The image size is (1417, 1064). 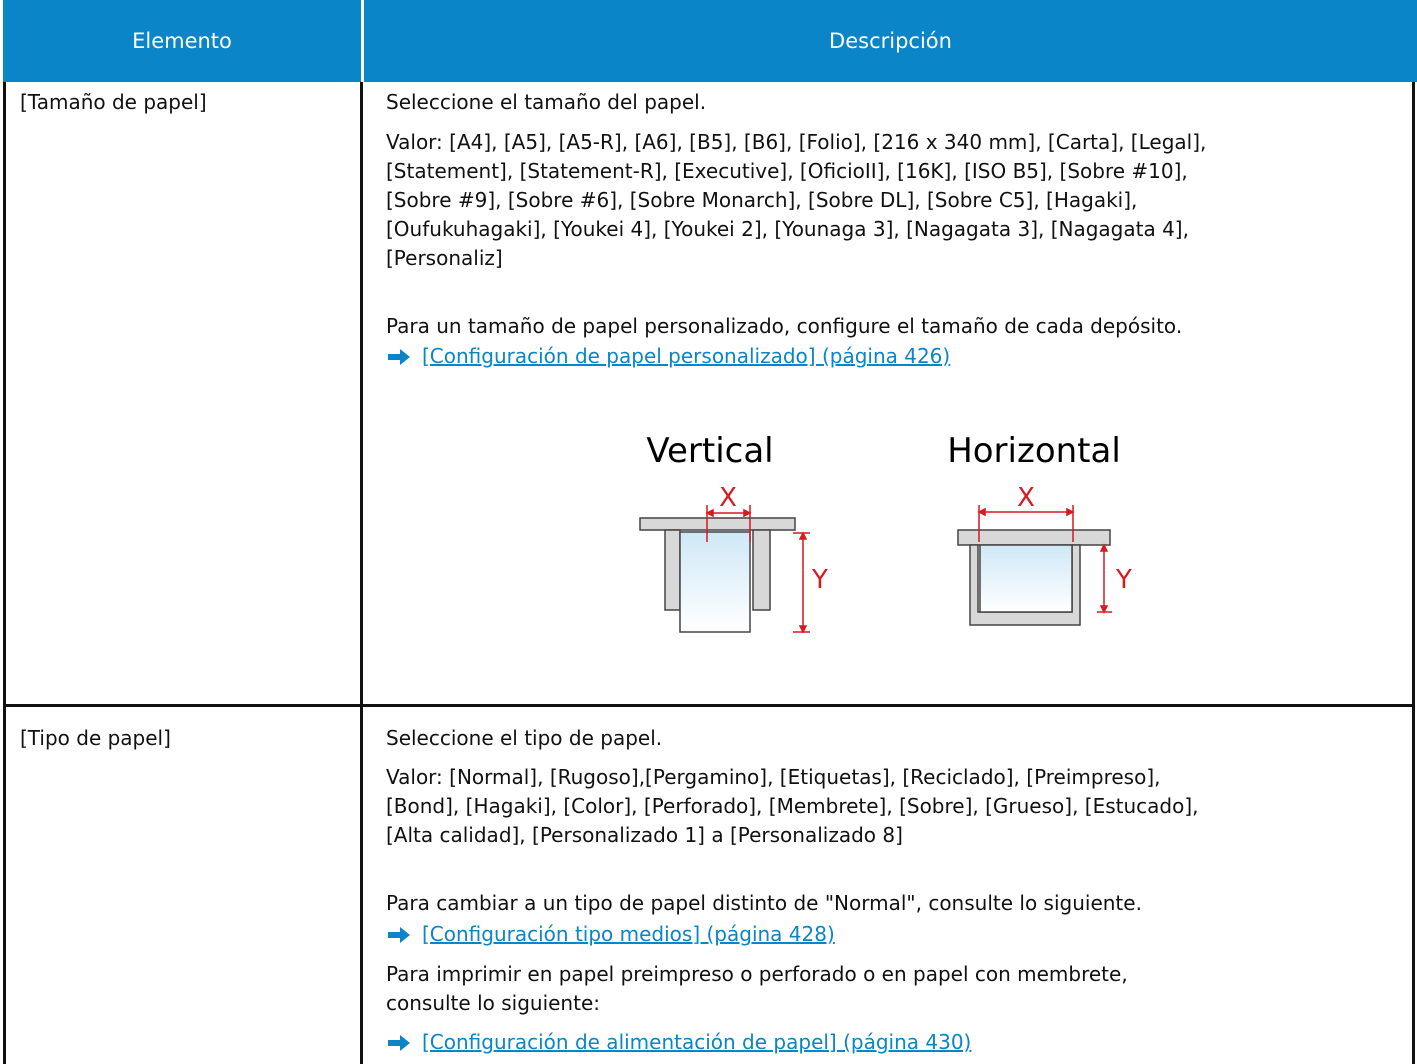 I want to click on text-line: [Personaliz], so click(x=444, y=258).